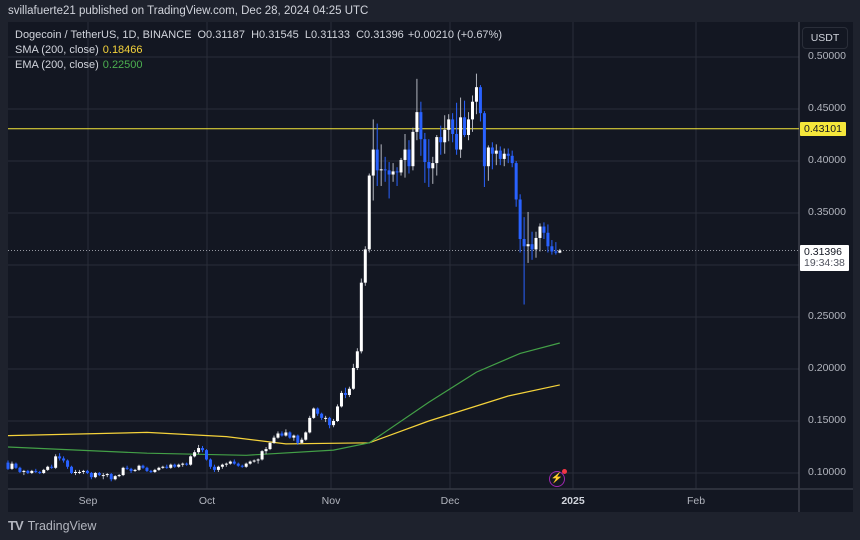 Image resolution: width=860 pixels, height=540 pixels. Describe the element at coordinates (825, 38) in the screenshot. I see `currency-button: USDT` at that location.